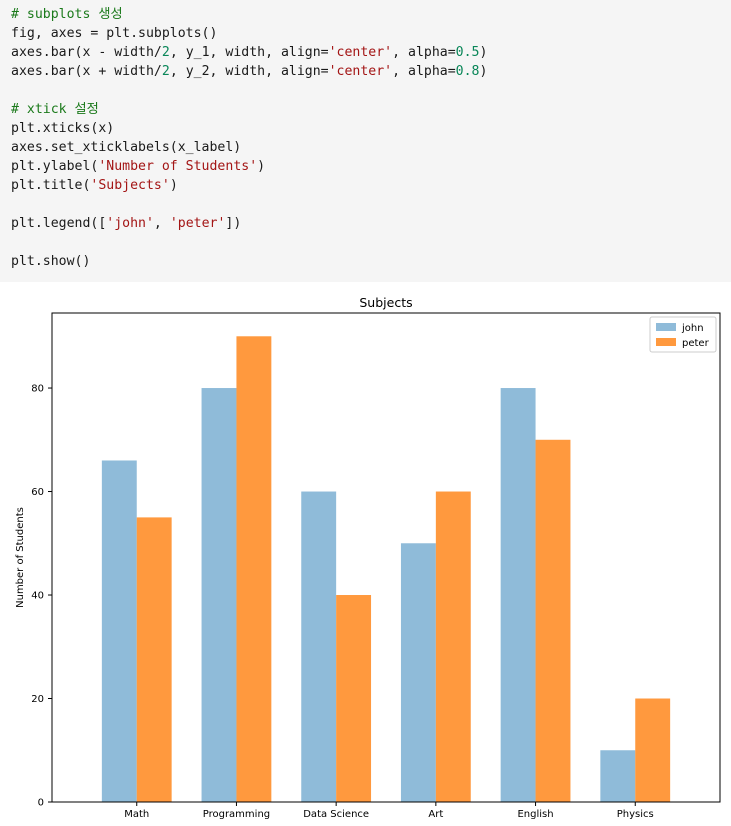 The image size is (731, 826). I want to click on bar-john-art, so click(418, 672).